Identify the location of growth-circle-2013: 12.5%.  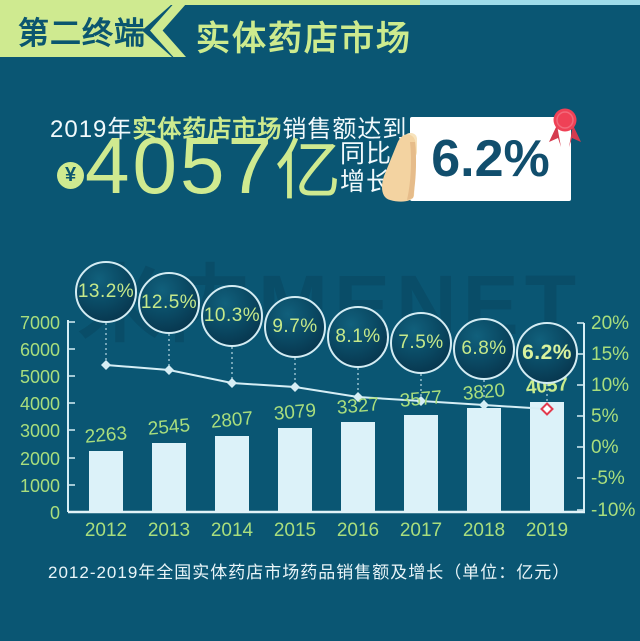
(169, 303).